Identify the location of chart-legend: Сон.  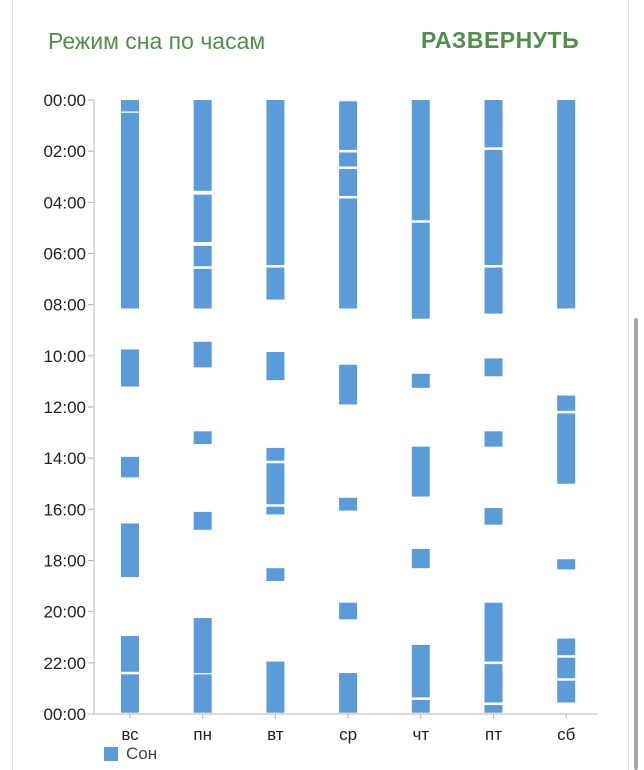
(130, 754).